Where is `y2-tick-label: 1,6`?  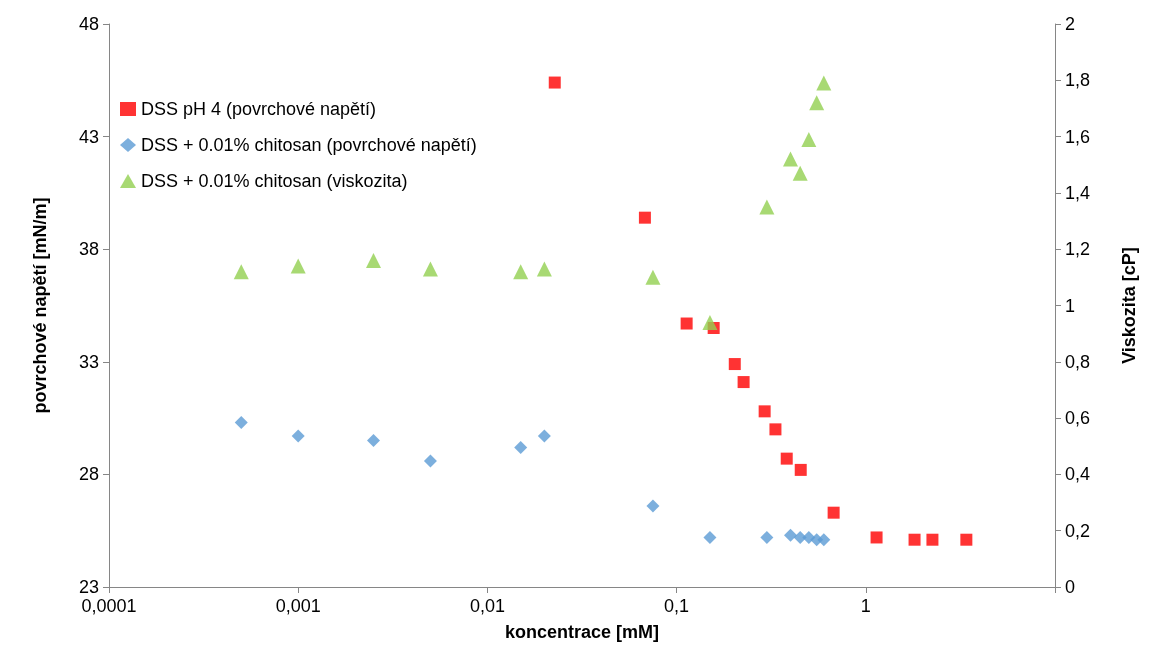 y2-tick-label: 1,6 is located at coordinates (1078, 136).